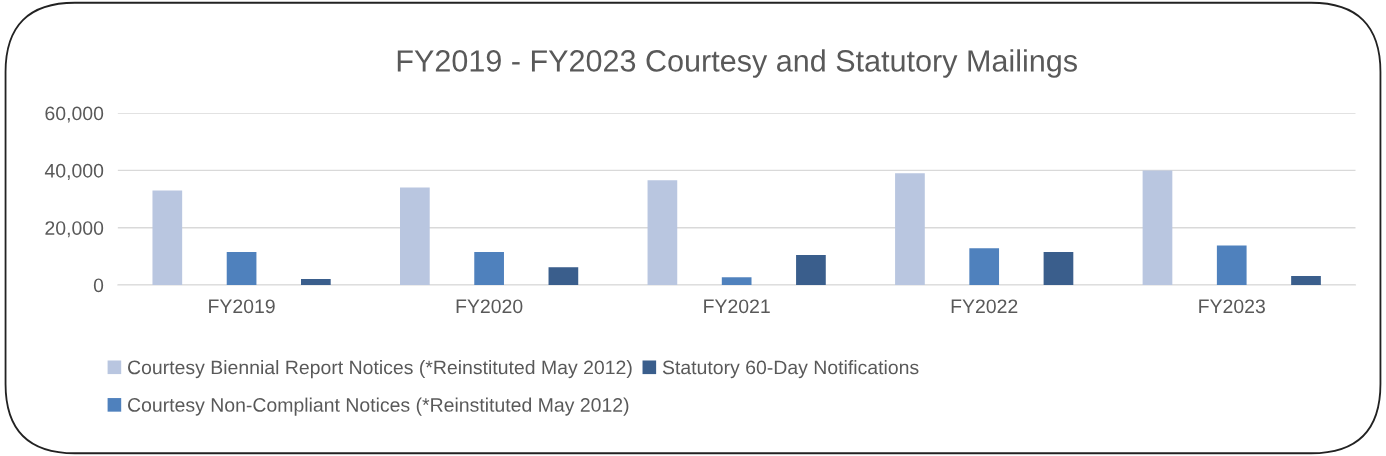 This screenshot has height=456, width=1386. What do you see at coordinates (74, 171) in the screenshot?
I see `y-tick-label: 40,000` at bounding box center [74, 171].